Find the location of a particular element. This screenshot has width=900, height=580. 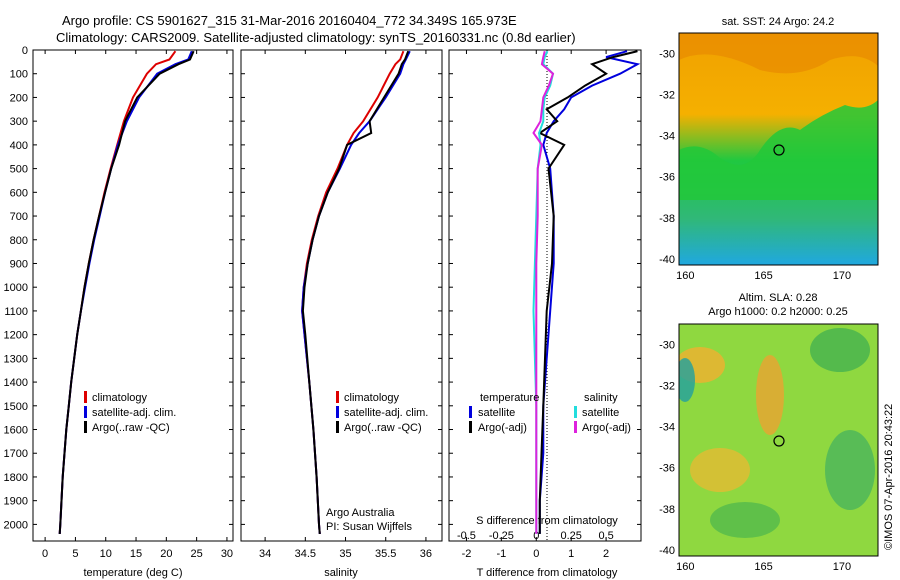

depth-tick-label: 500 is located at coordinates (19, 170).